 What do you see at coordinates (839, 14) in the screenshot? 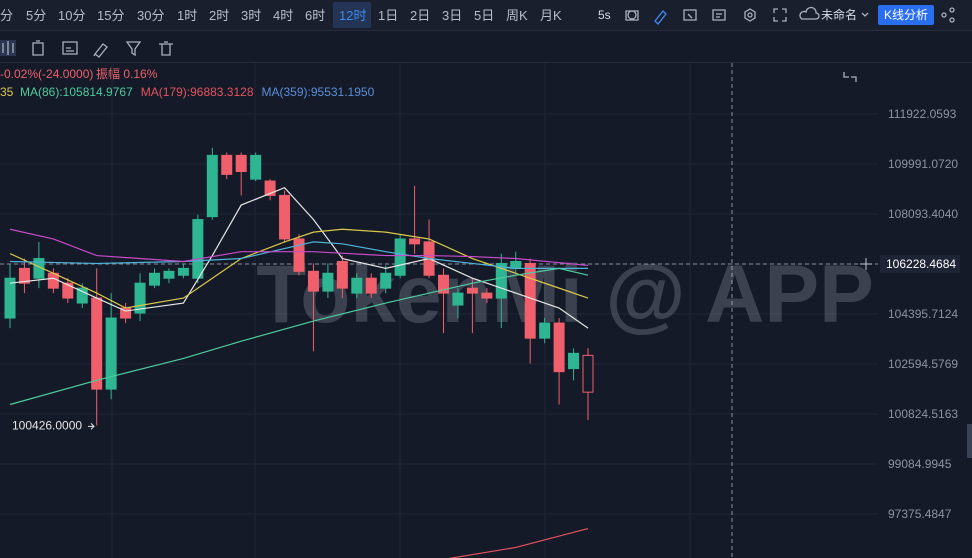
I see `layout-name: 未命名` at bounding box center [839, 14].